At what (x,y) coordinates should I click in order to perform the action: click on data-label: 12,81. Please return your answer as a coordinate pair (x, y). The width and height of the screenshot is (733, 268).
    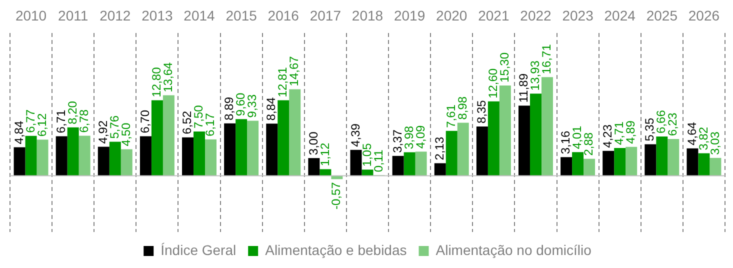
    Looking at the image, I should click on (283, 82).